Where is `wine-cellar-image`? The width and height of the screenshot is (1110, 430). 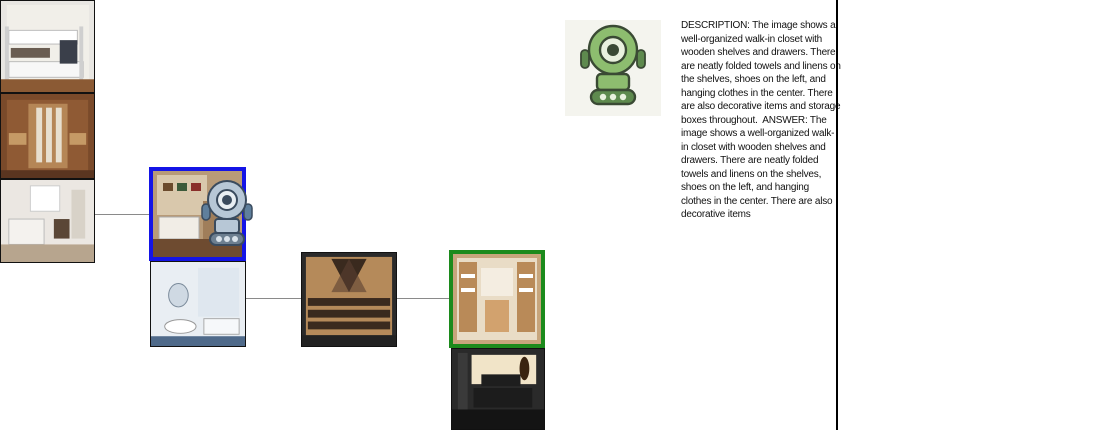 wine-cellar-image is located at coordinates (349, 299).